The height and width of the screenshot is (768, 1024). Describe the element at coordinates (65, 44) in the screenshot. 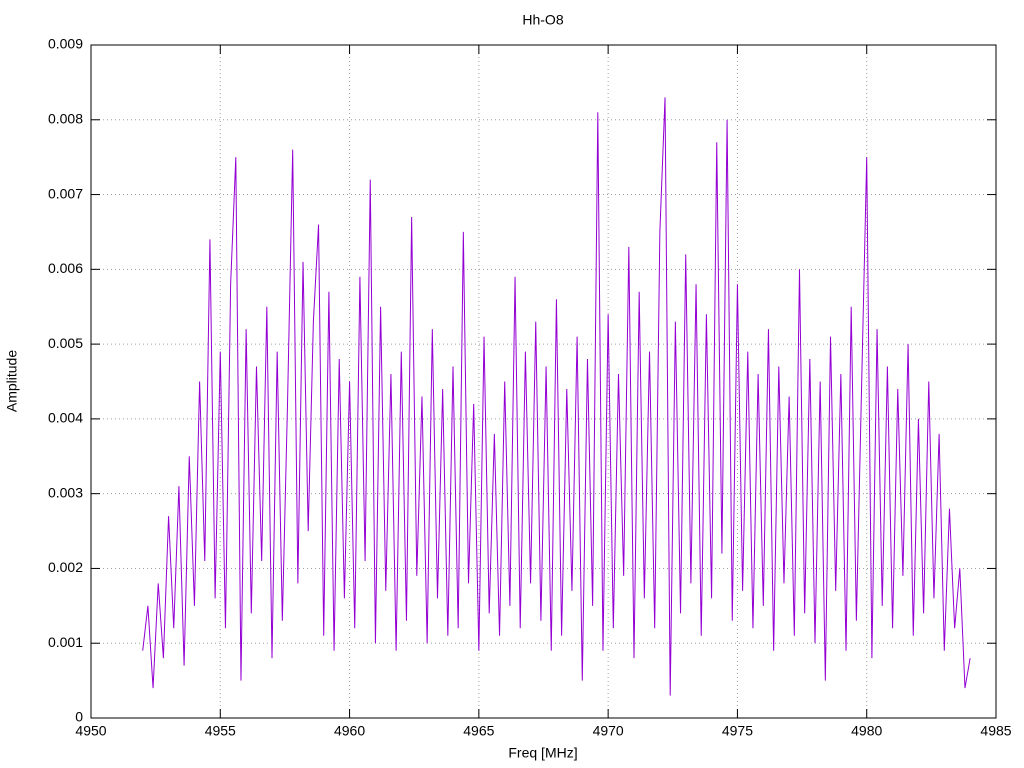

I see `y-tick-label: 0.009` at that location.